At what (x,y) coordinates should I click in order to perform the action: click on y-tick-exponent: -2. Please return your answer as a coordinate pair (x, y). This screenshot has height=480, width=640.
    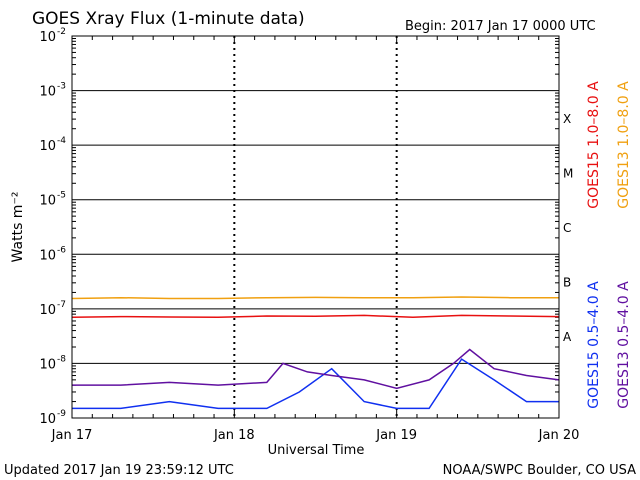
    Looking at the image, I should click on (61, 32).